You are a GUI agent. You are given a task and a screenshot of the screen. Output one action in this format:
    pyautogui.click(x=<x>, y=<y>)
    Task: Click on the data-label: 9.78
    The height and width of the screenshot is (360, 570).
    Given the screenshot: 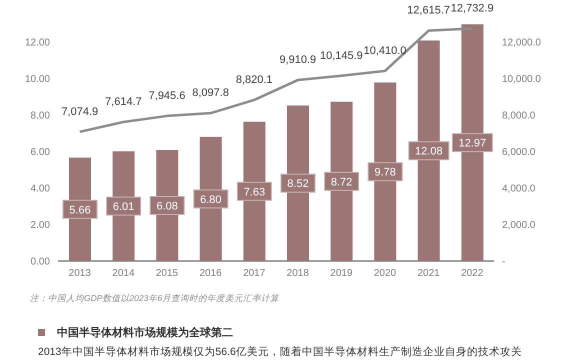 What is the action you would take?
    pyautogui.click(x=385, y=172)
    